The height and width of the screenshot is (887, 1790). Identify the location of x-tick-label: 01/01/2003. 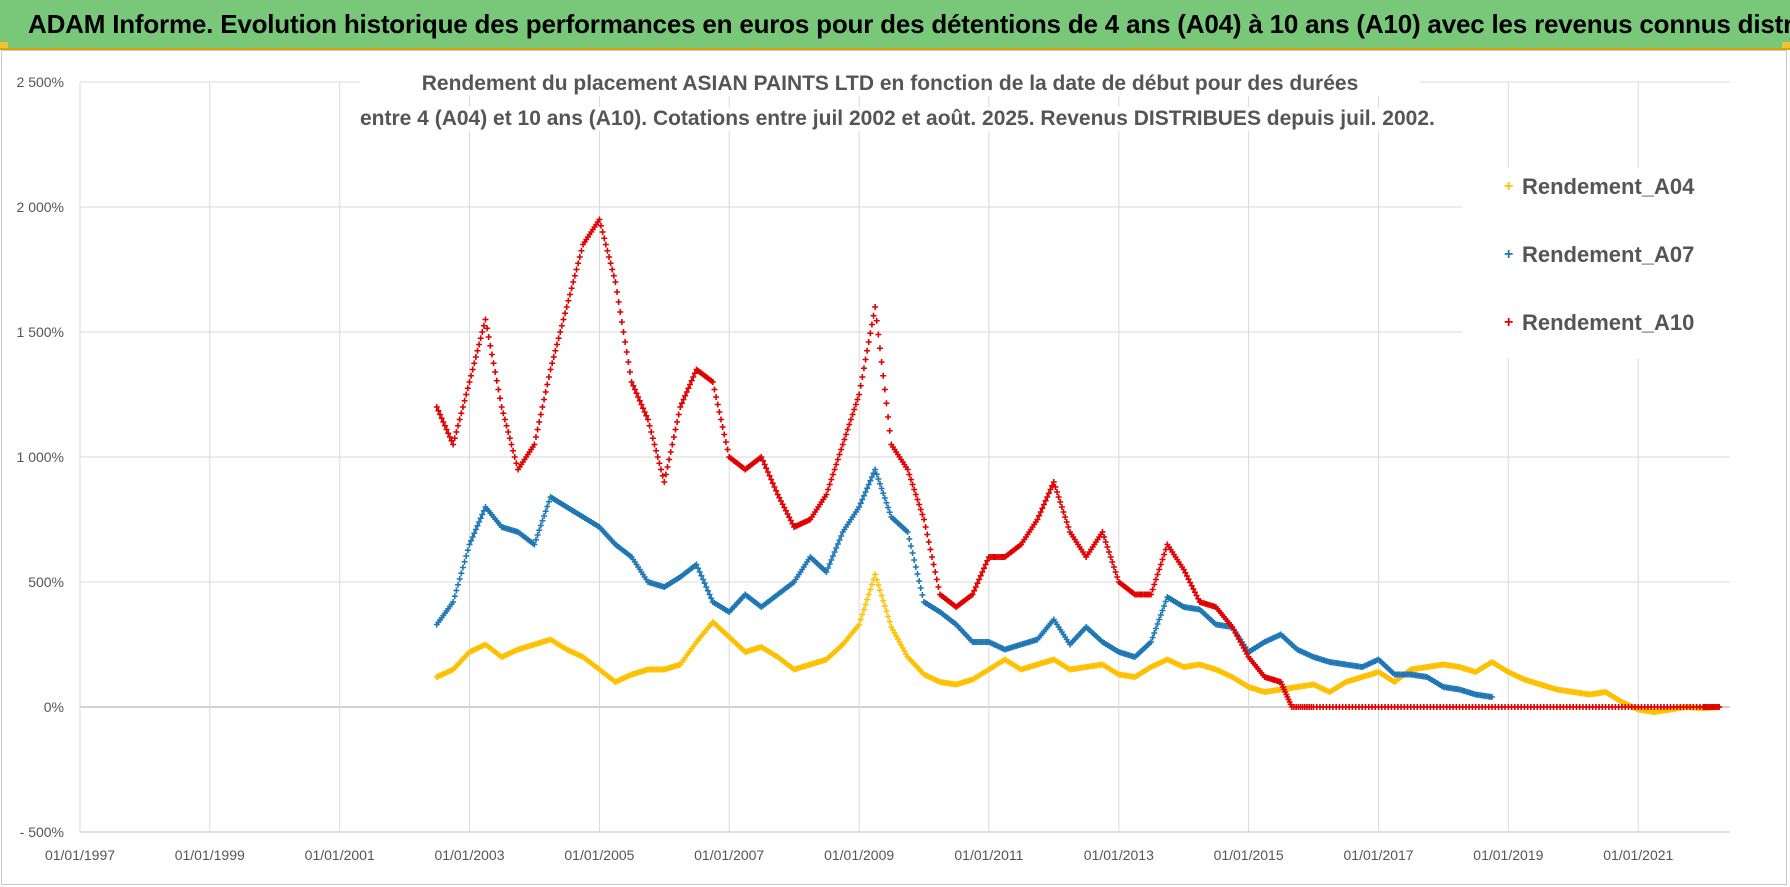
(469, 855).